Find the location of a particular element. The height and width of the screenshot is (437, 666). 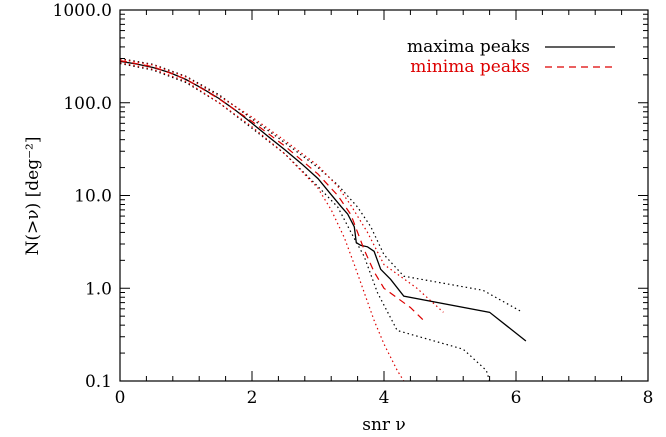

x-tick-label: 2 is located at coordinates (252, 398).